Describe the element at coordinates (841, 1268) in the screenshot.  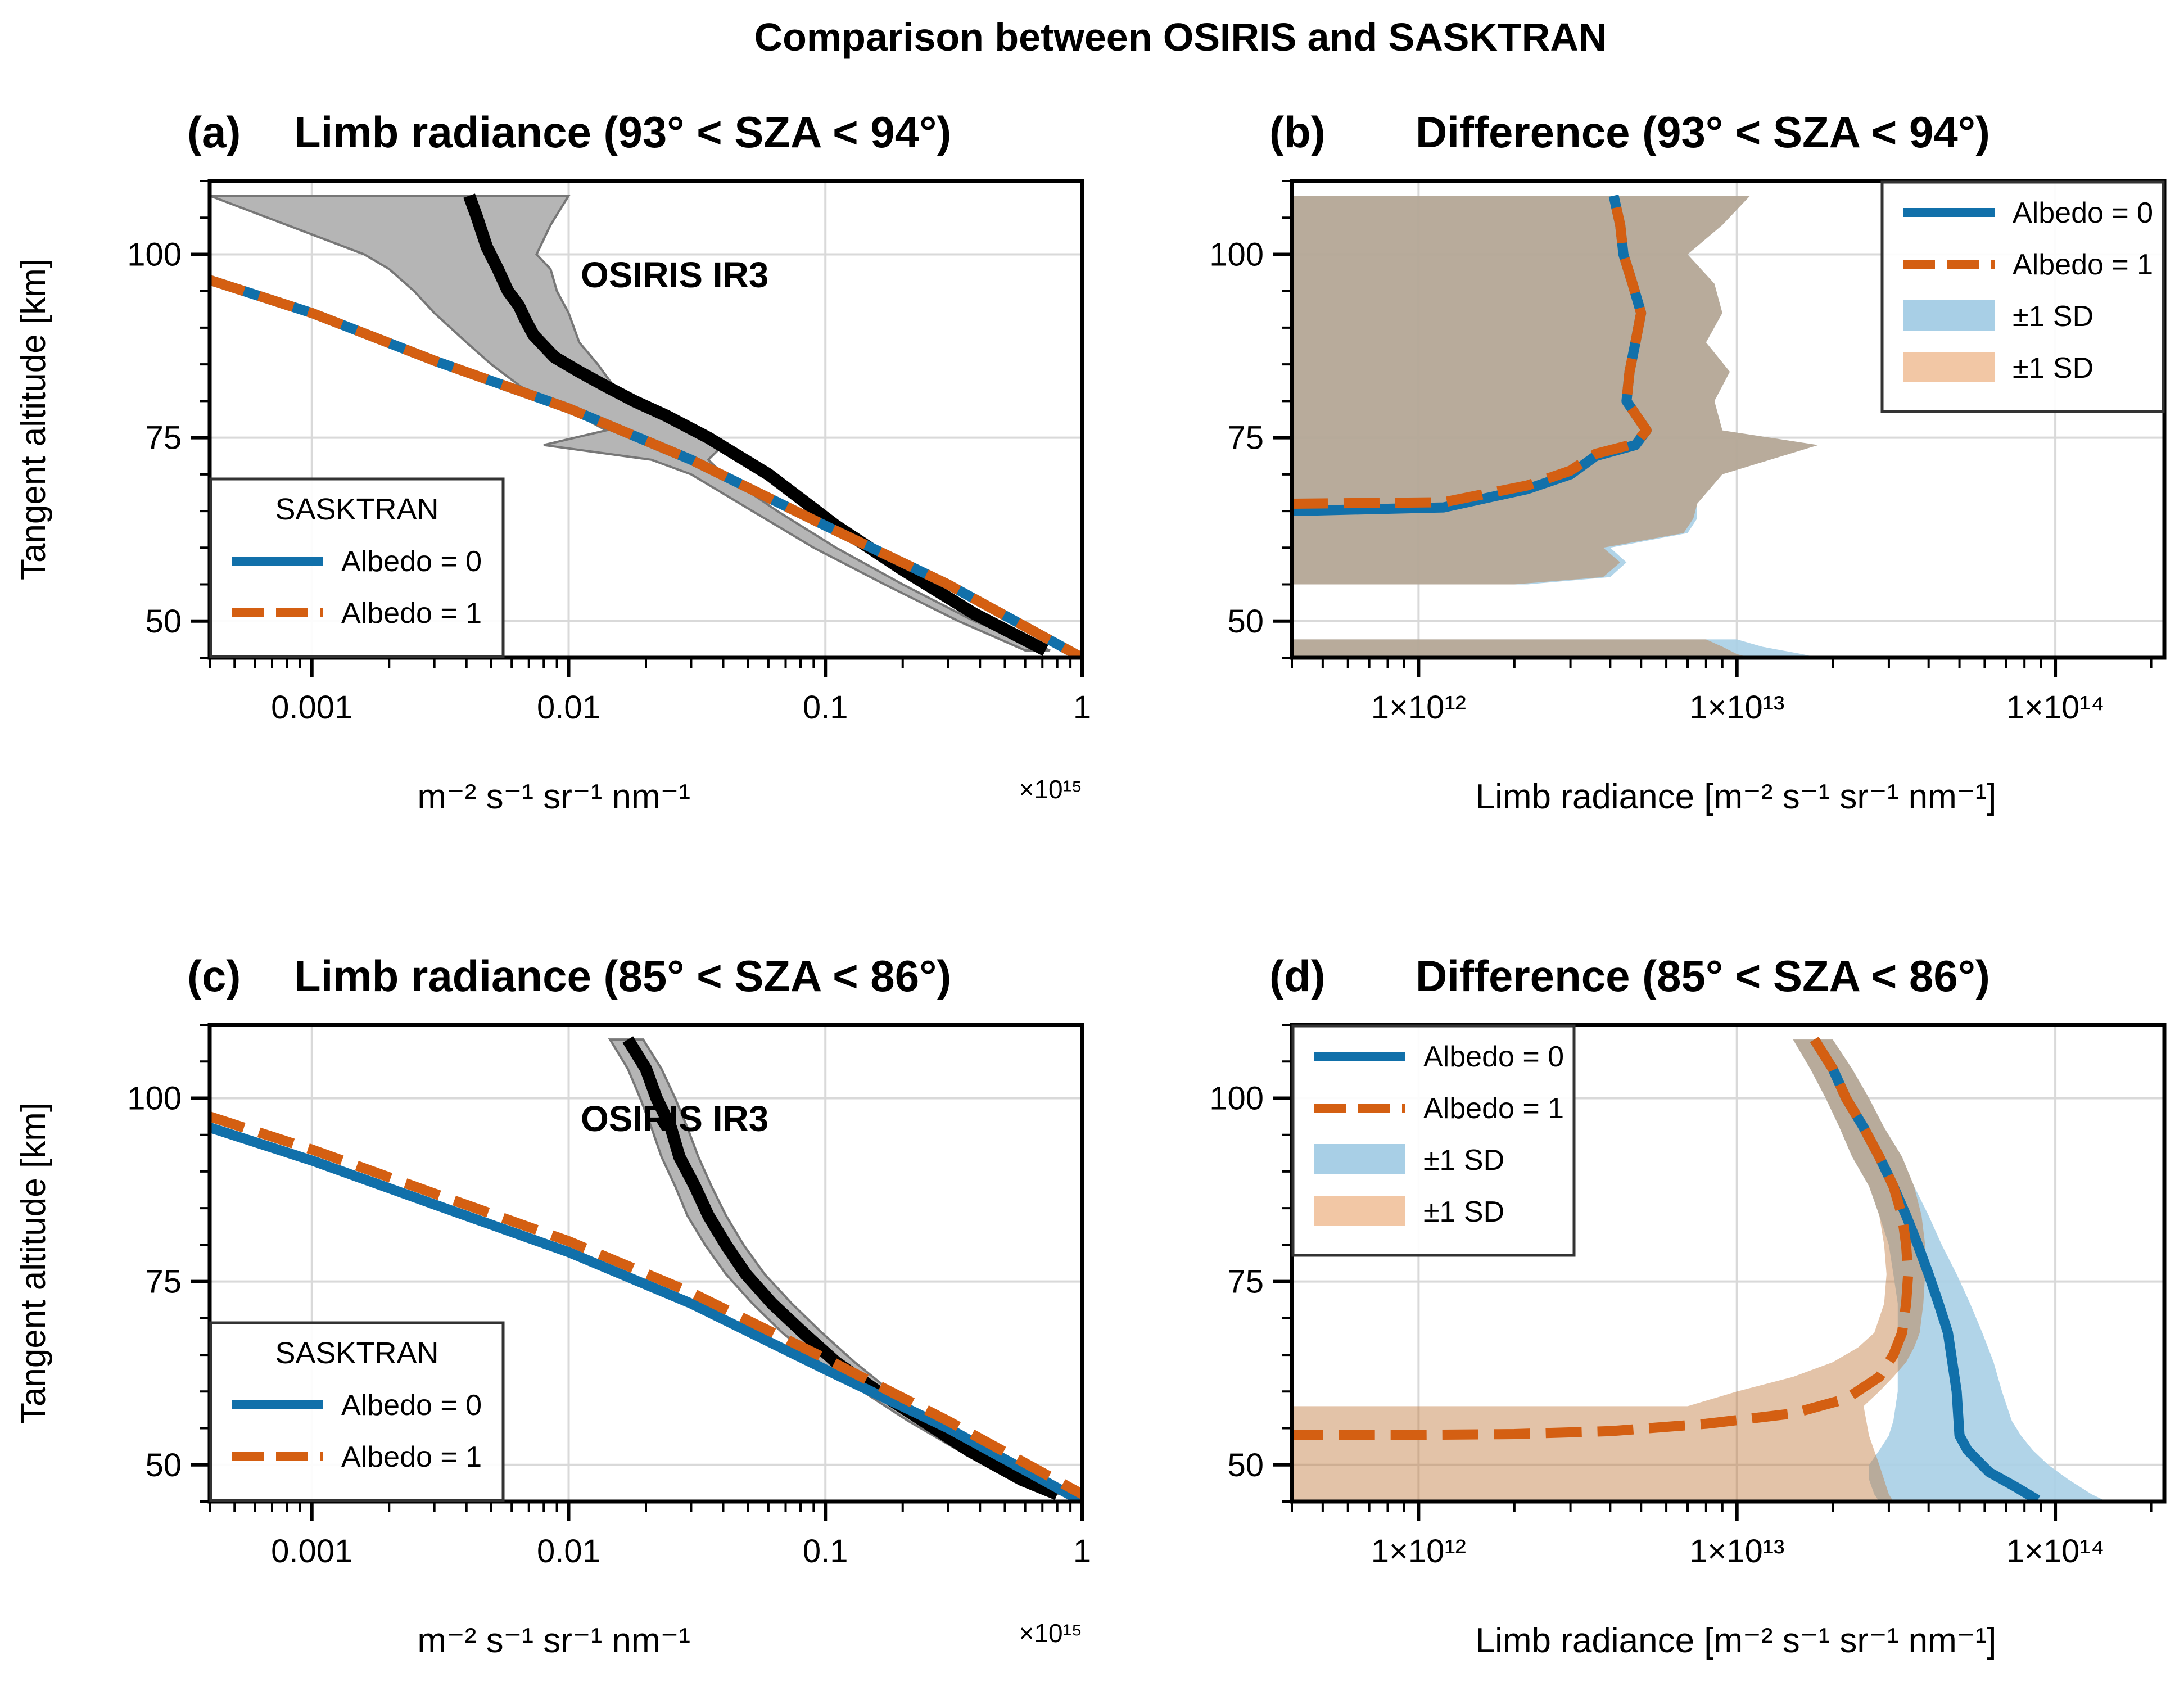
I see `osiris-line` at that location.